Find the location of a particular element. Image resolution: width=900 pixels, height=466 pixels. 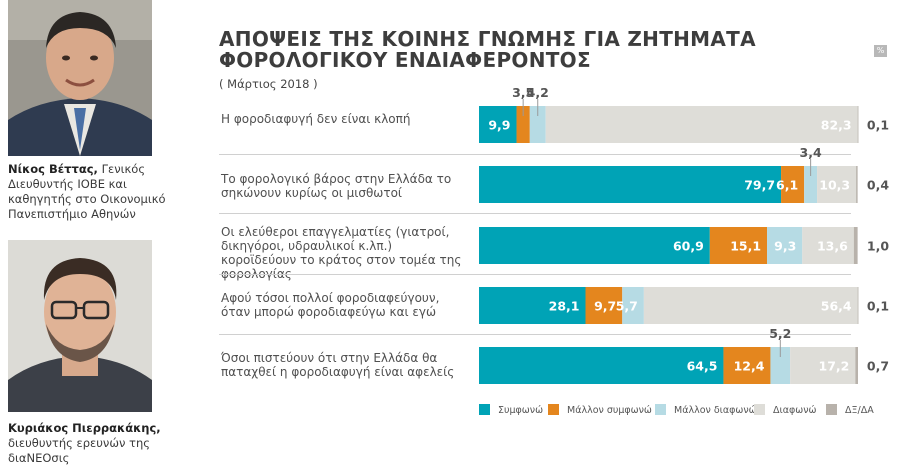

legend-item: Μάλλον διαφωνώ is located at coordinates (706, 410).